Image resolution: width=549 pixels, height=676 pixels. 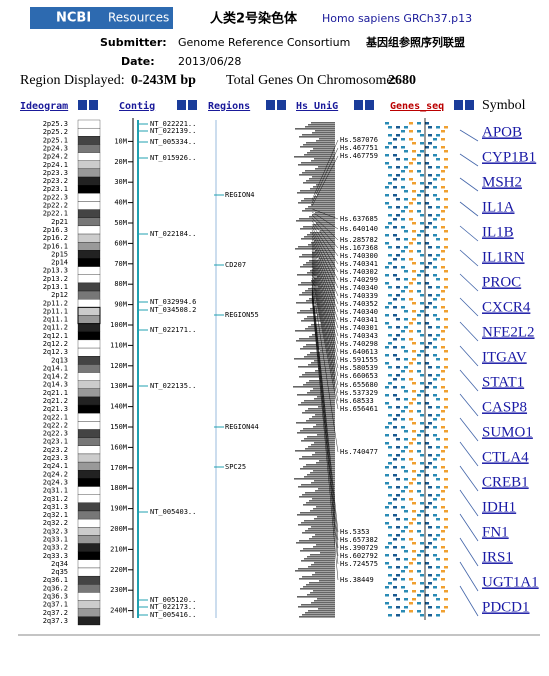 What do you see at coordinates (417, 106) in the screenshot?
I see `column-header: Genes_seq` at bounding box center [417, 106].